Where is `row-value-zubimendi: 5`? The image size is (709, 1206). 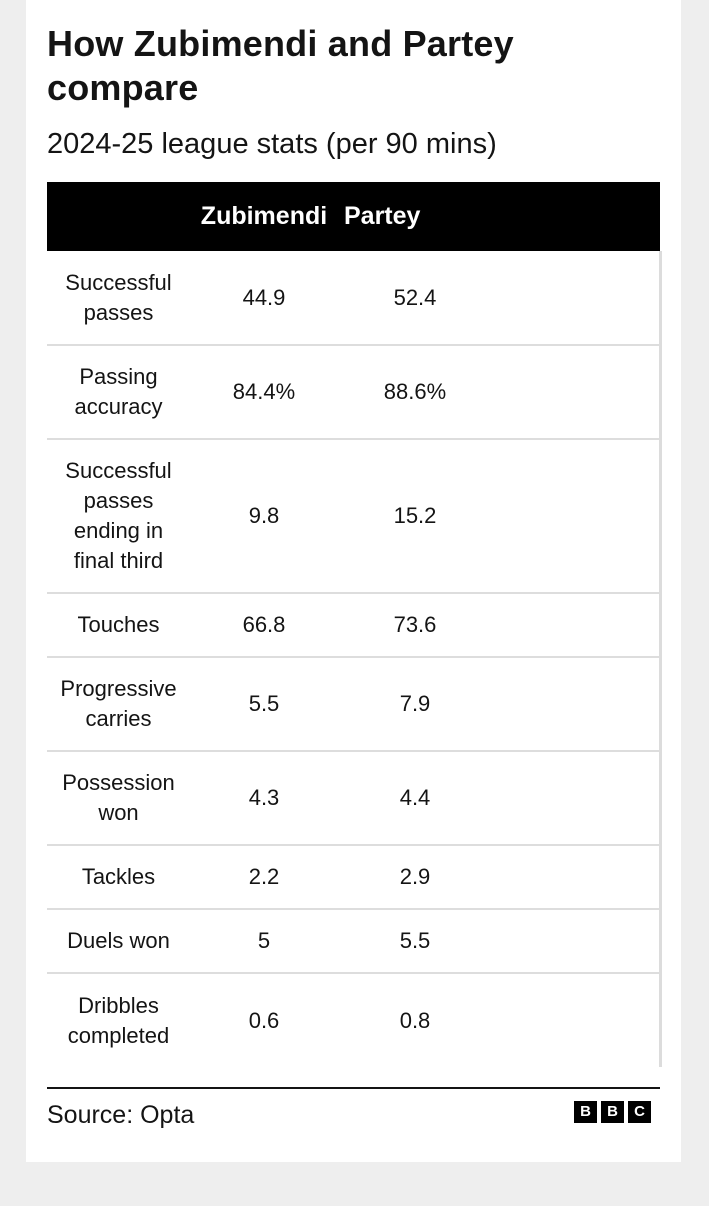 row-value-zubimendi: 5 is located at coordinates (264, 941).